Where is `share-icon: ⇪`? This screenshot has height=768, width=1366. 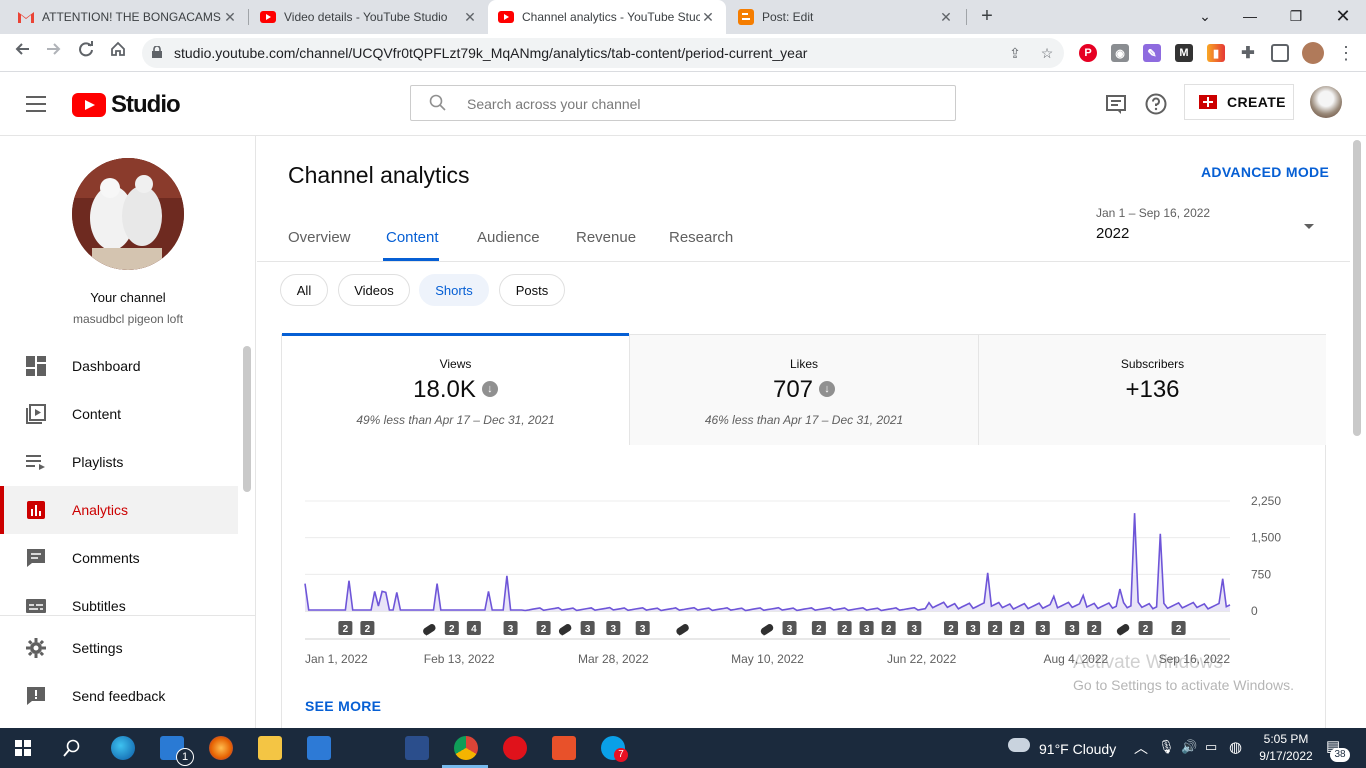
share-icon: ⇪ is located at coordinates (1015, 53).